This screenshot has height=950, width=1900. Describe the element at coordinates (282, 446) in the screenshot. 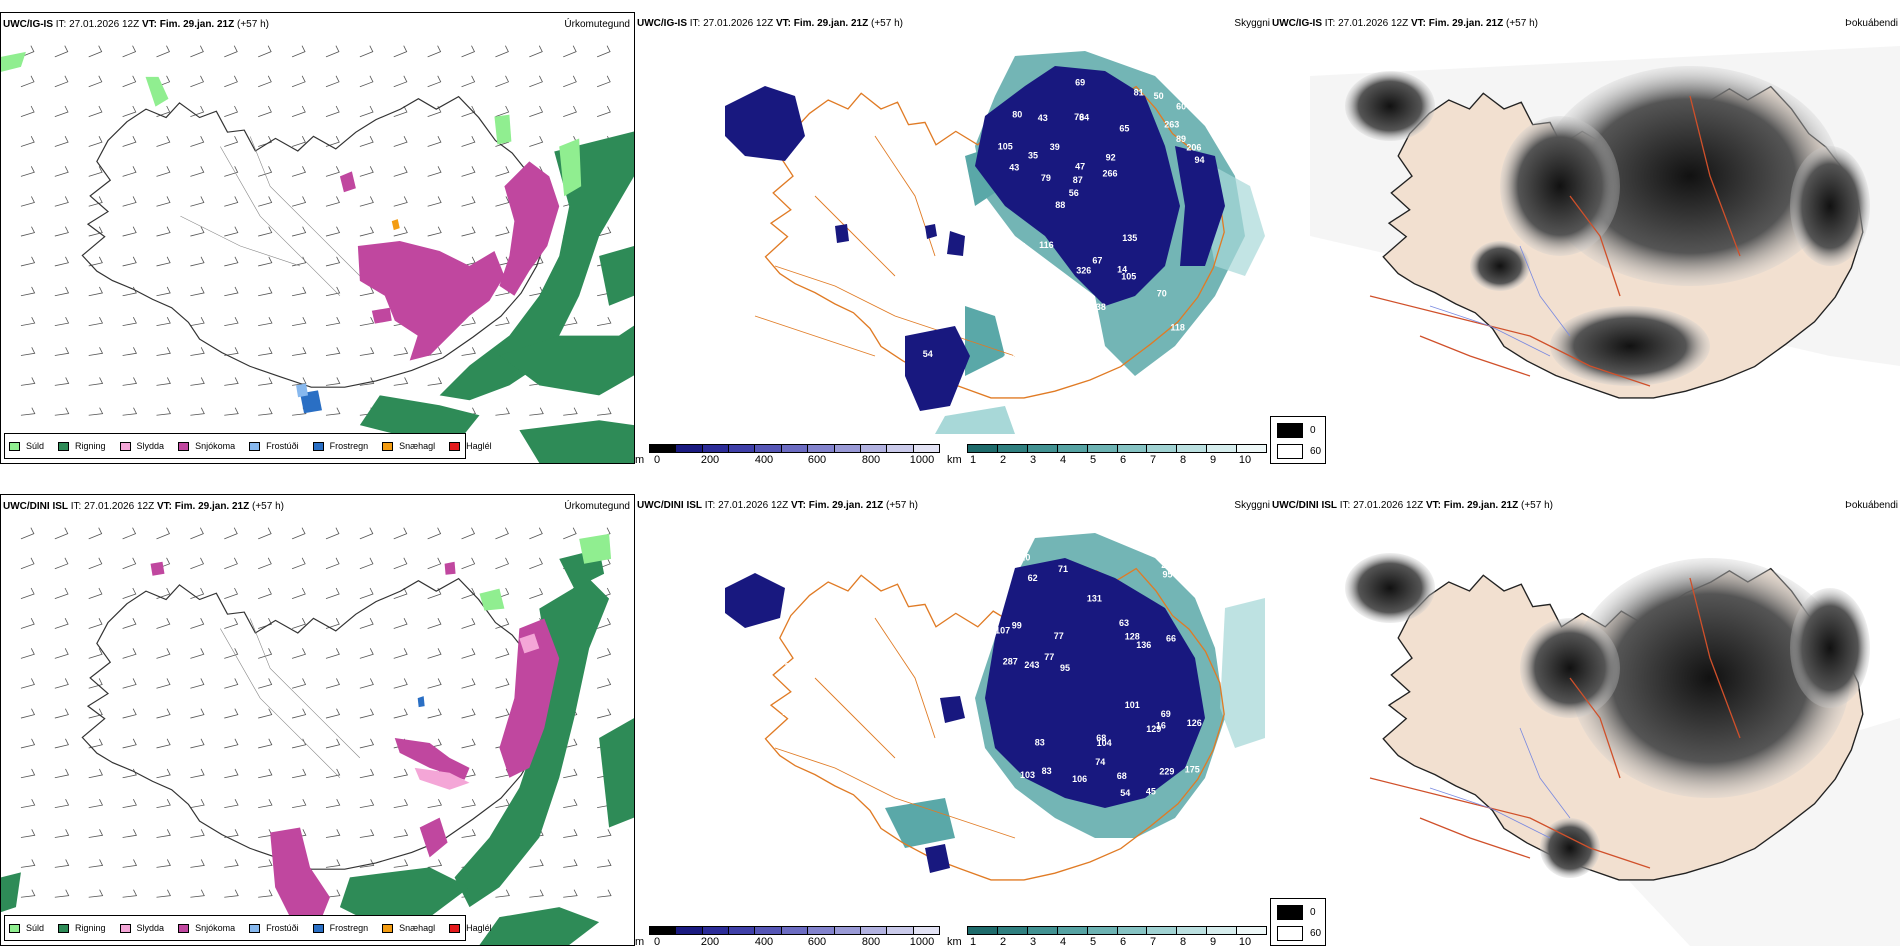

I see `legend-label: Frostúði` at that location.